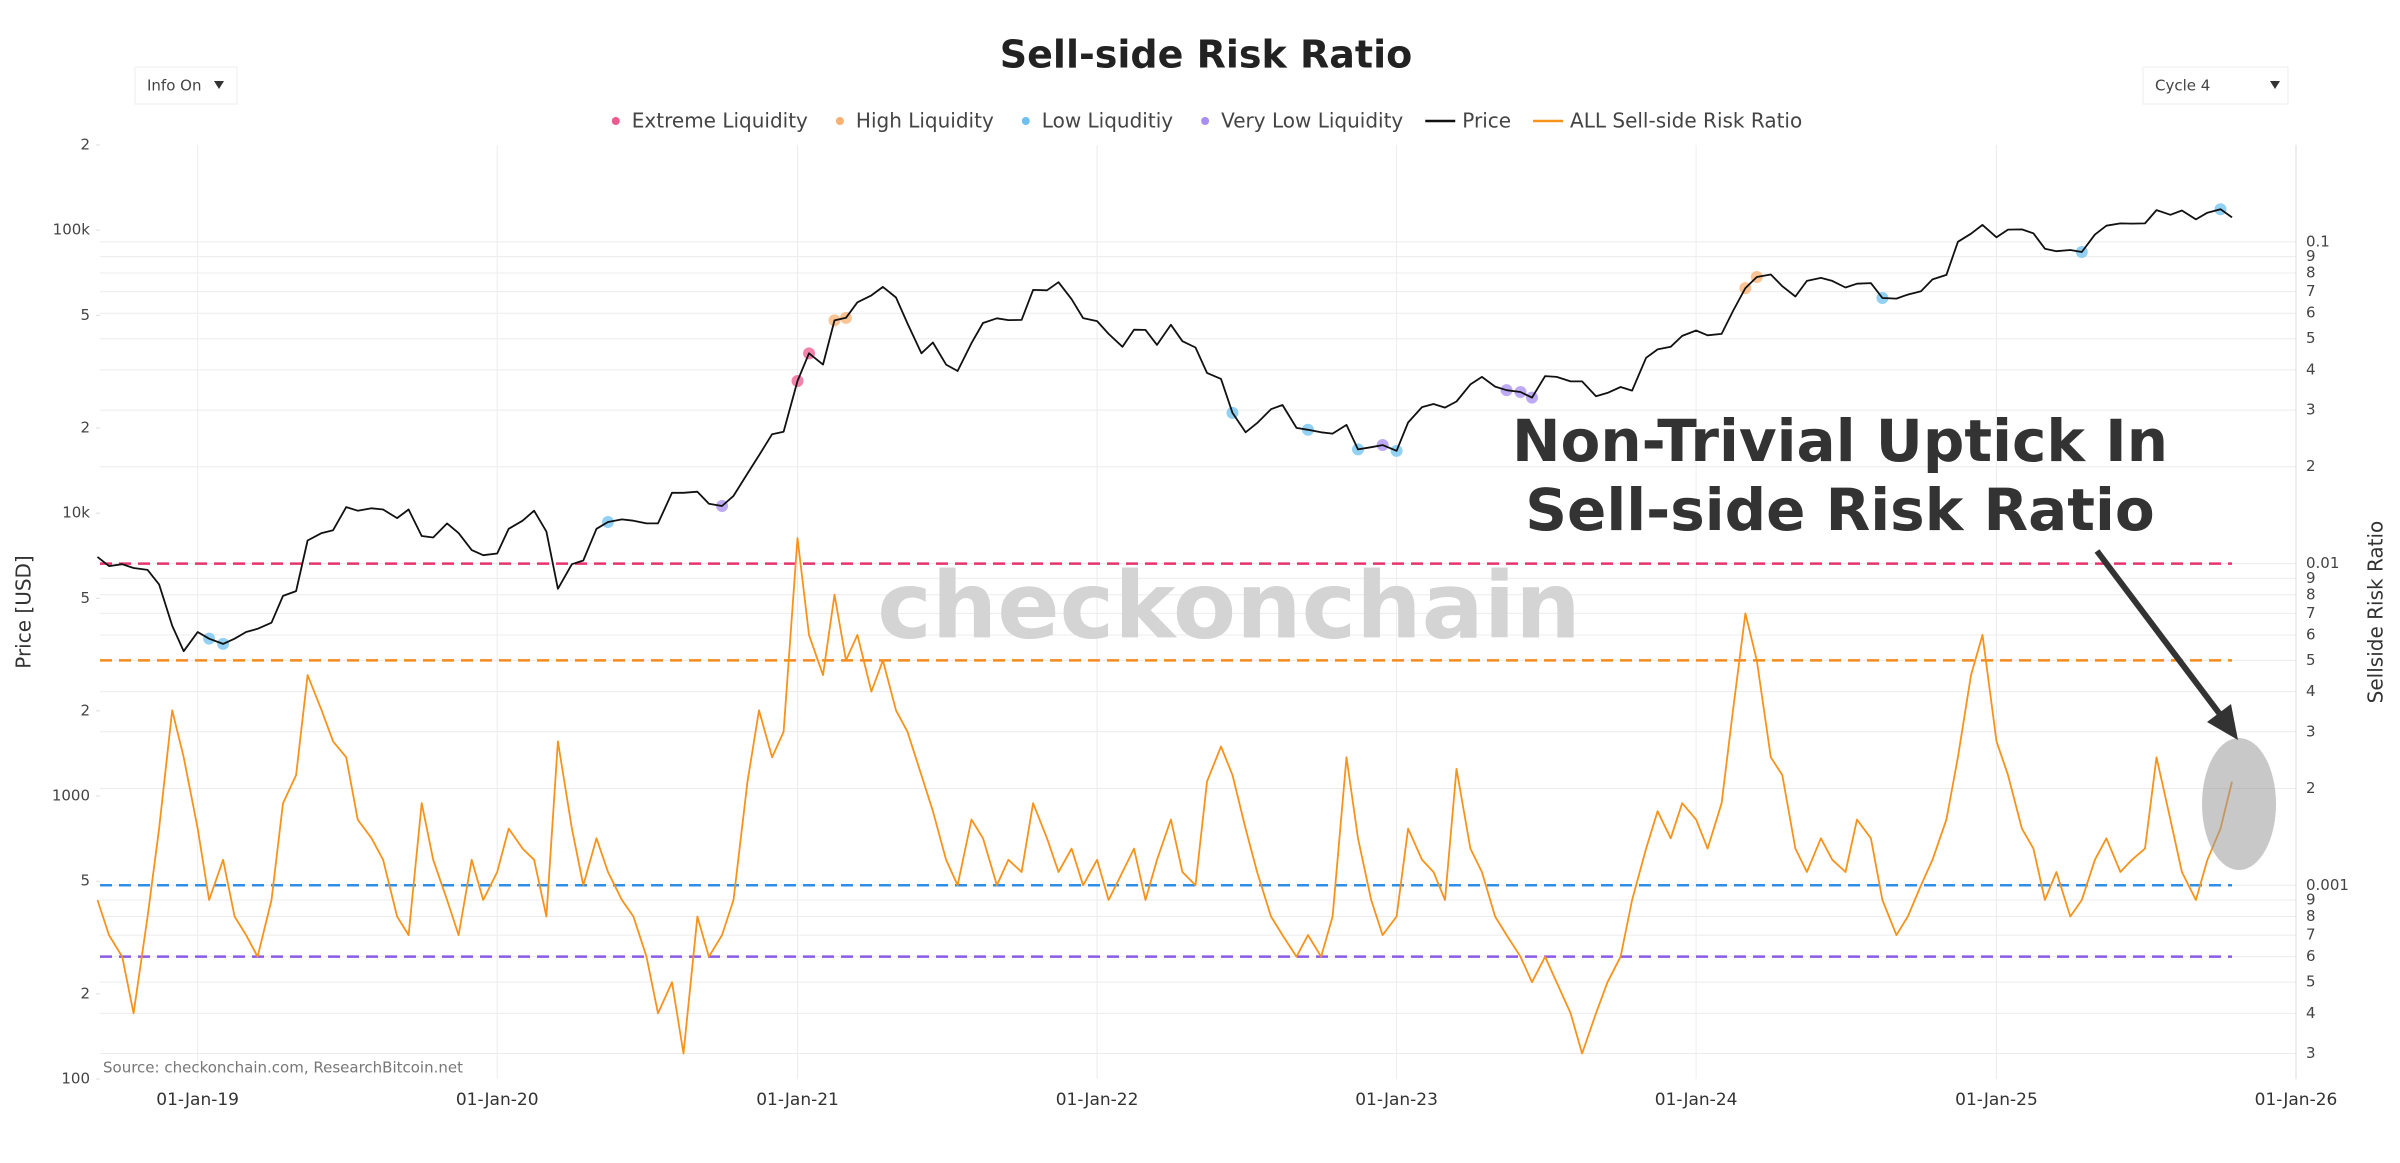 Image resolution: width=2400 pixels, height=1163 pixels. Describe the element at coordinates (1840, 441) in the screenshot. I see `annotation: Non-Trivial Uptick In` at that location.